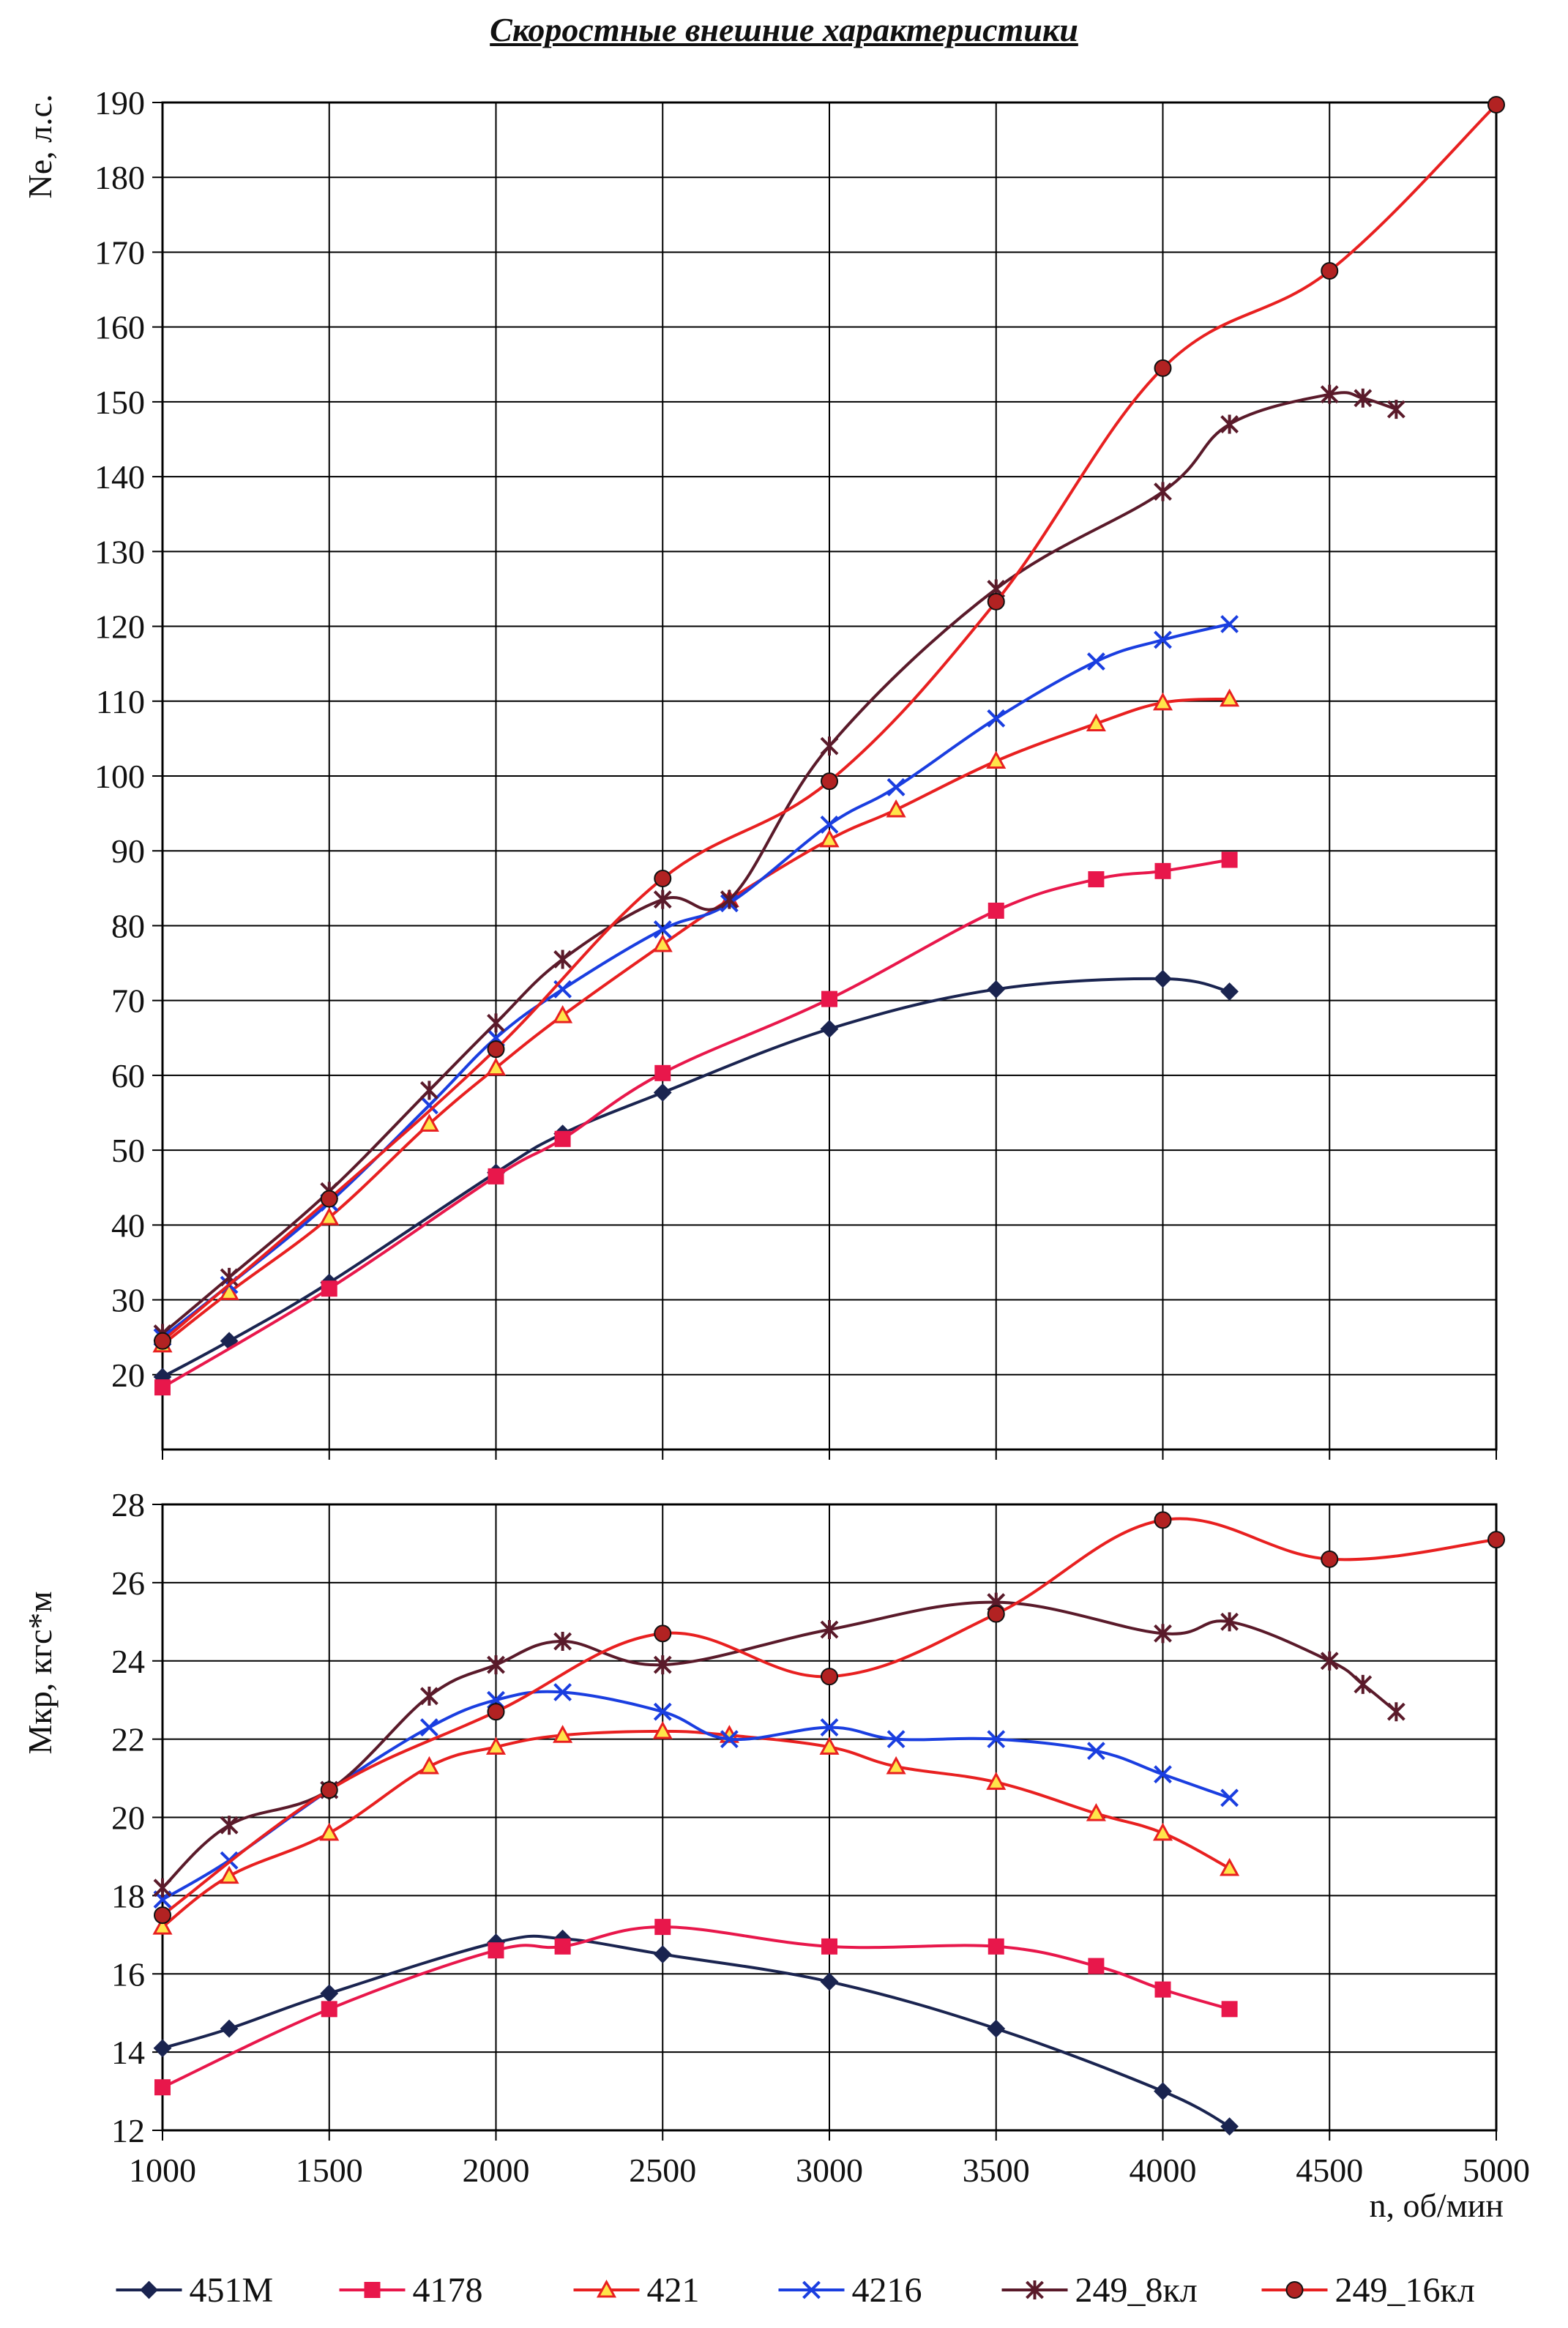  What do you see at coordinates (119, 177) in the screenshot?
I see `y-tick-label: 180` at bounding box center [119, 177].